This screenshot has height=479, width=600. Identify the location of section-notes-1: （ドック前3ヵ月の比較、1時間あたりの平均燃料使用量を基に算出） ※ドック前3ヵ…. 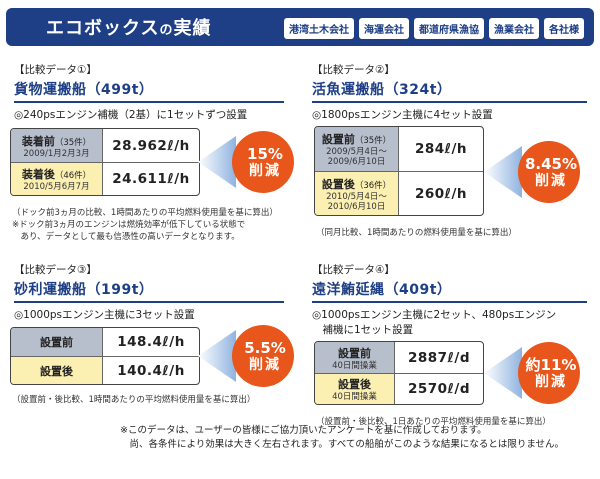
(145, 225).